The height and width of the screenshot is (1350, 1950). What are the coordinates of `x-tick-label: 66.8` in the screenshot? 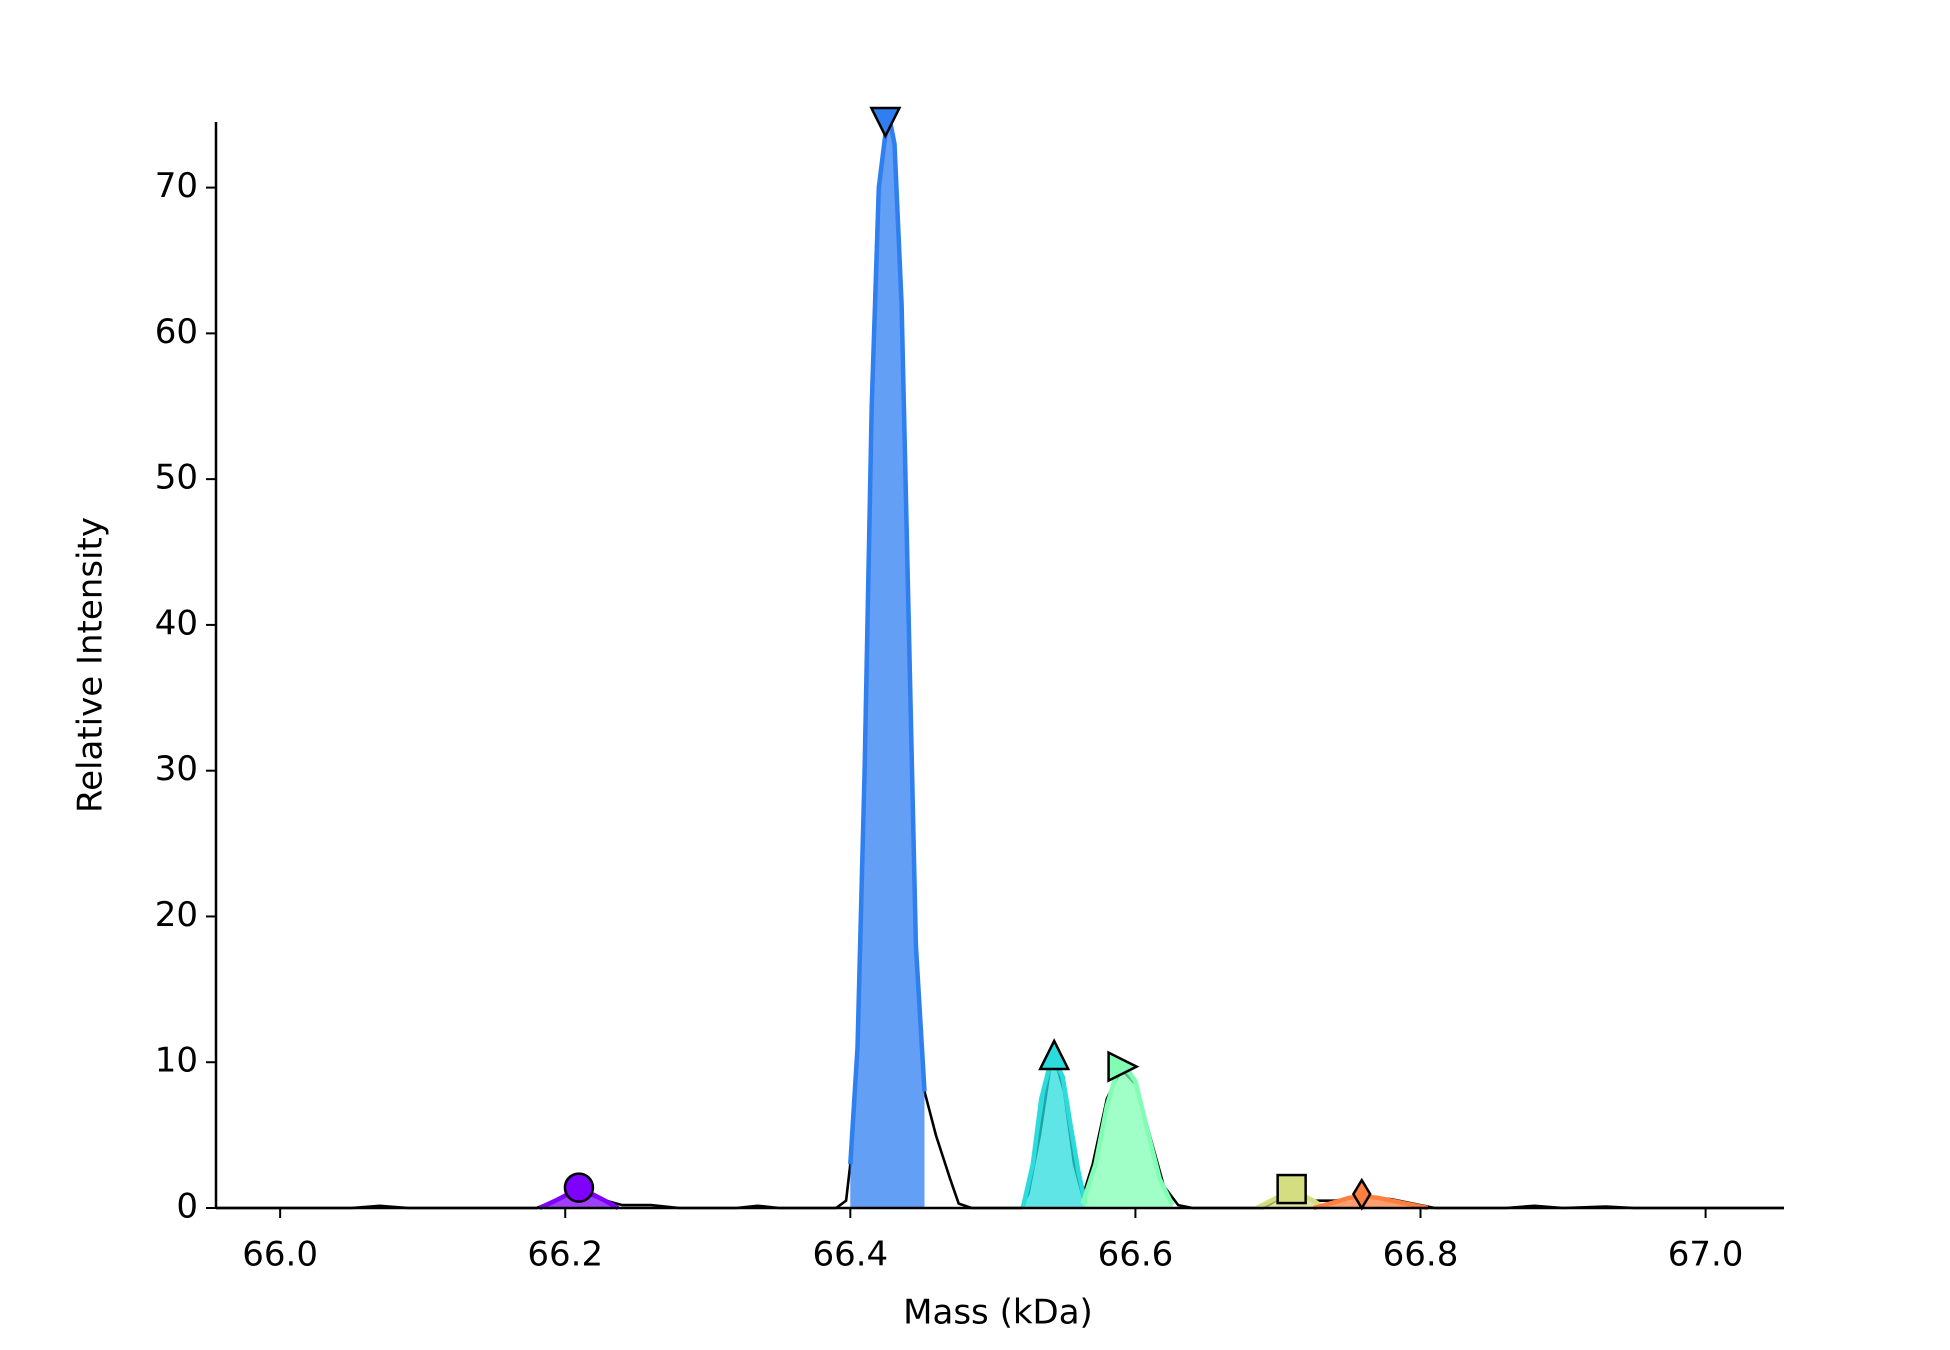 It's located at (1421, 1255).